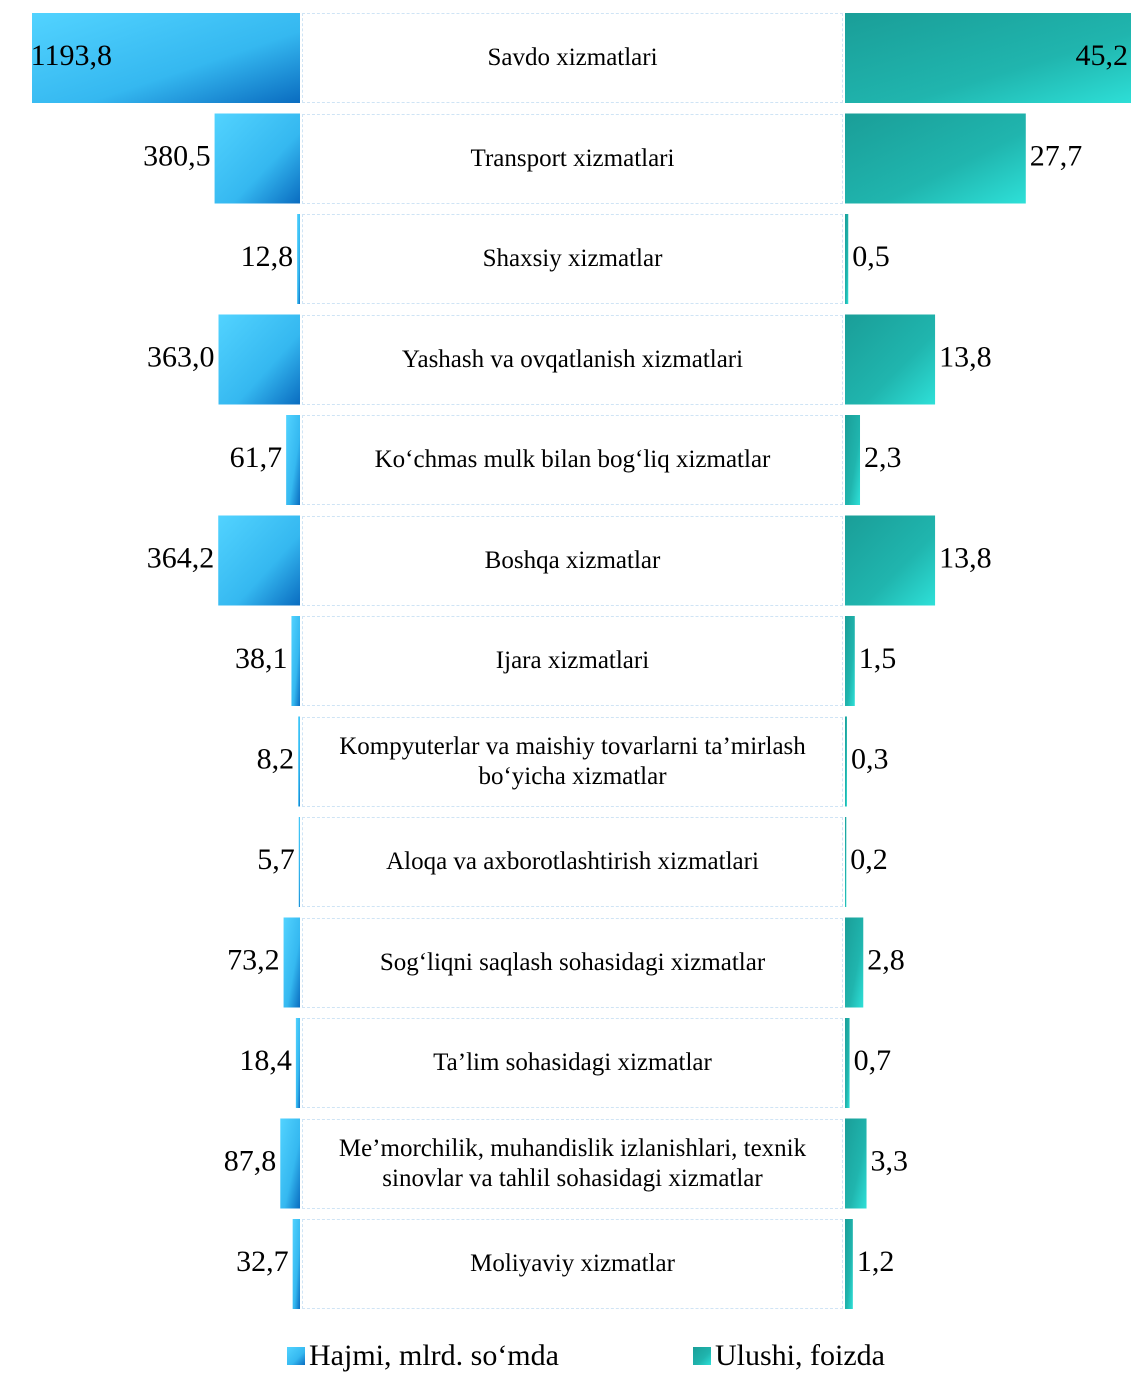 The height and width of the screenshot is (1382, 1131). What do you see at coordinates (572, 661) in the screenshot?
I see `category-label: Ijara xizmatlari` at bounding box center [572, 661].